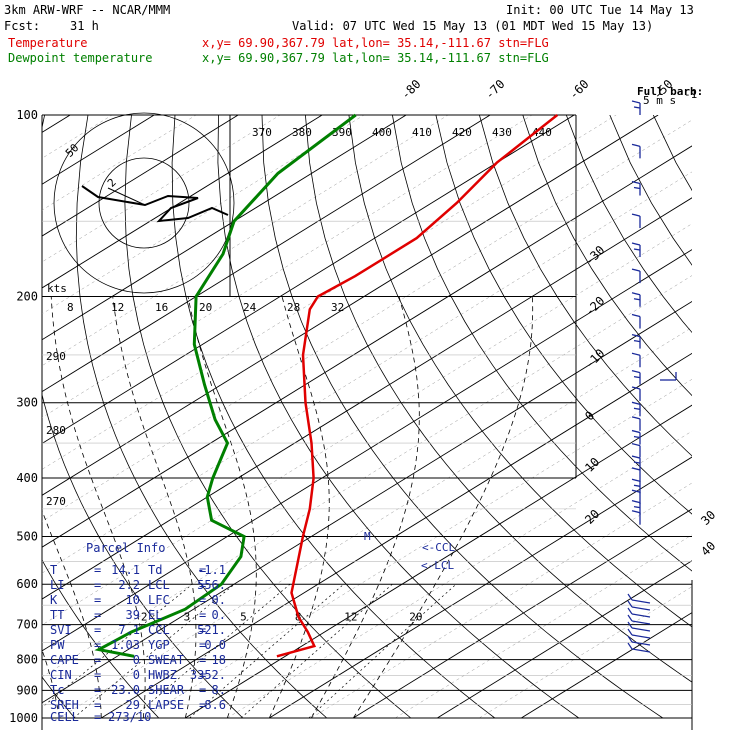  I want to click on isotherm-line, so click(564, 639).